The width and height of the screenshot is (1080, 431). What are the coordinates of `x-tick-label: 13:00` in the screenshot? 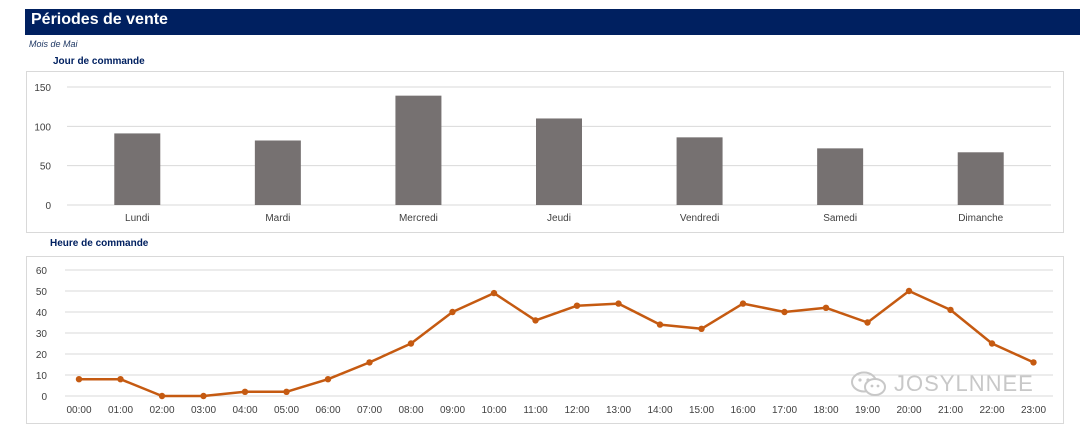 It's located at (618, 410).